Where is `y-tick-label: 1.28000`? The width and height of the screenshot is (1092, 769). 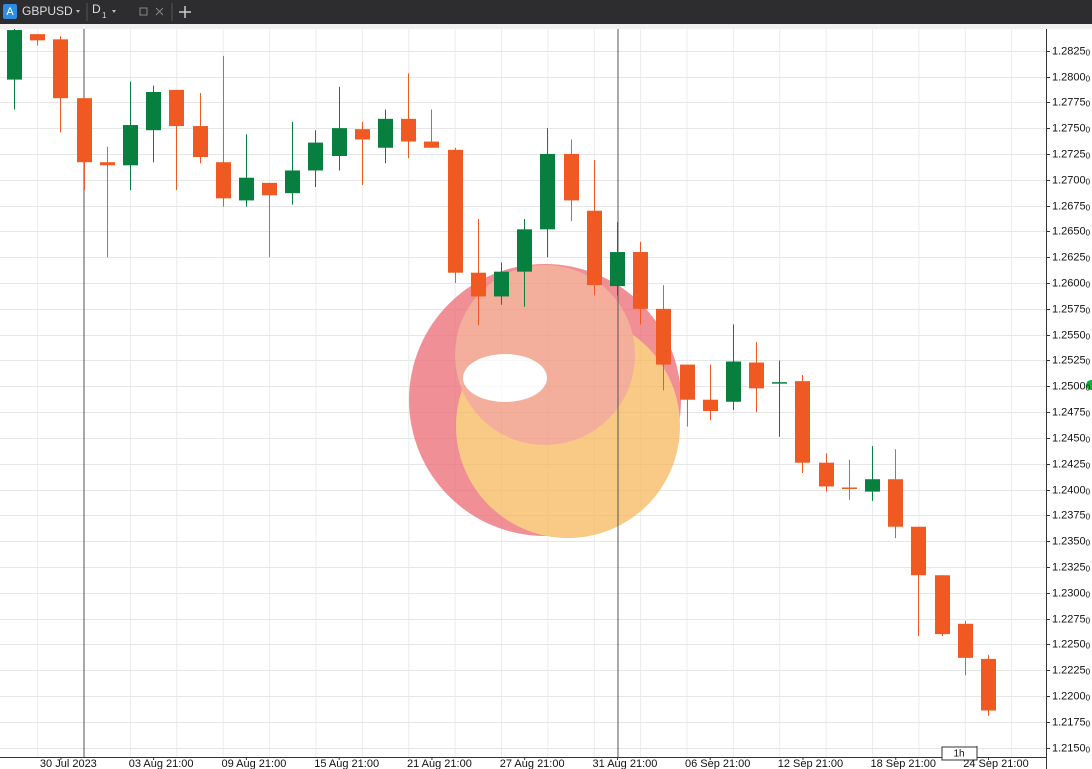 y-tick-label: 1.28000 is located at coordinates (1071, 77).